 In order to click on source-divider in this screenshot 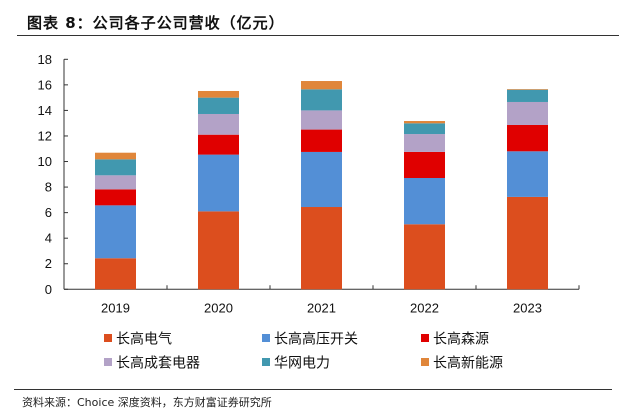, I will do `click(313, 389)`.